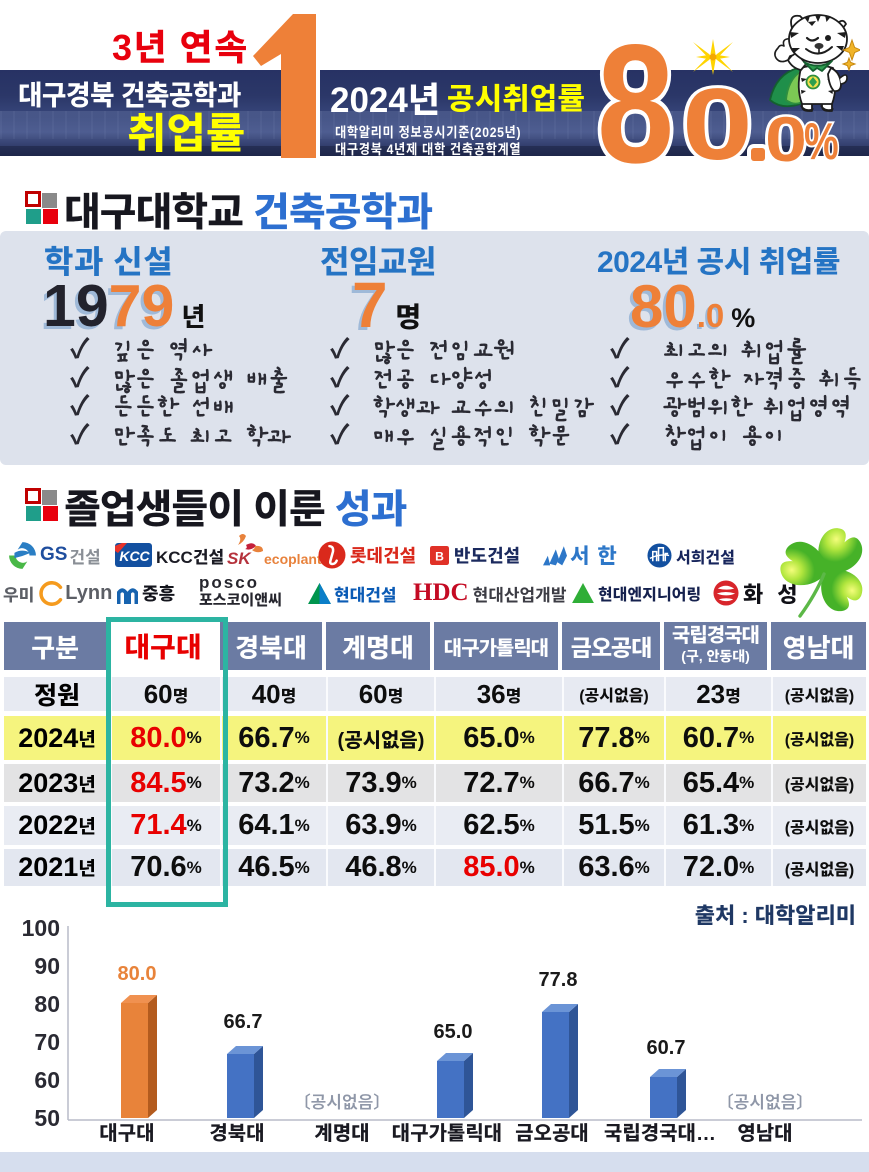 This screenshot has height=1172, width=869. I want to click on svg-text: ecoplant, so click(293, 559).